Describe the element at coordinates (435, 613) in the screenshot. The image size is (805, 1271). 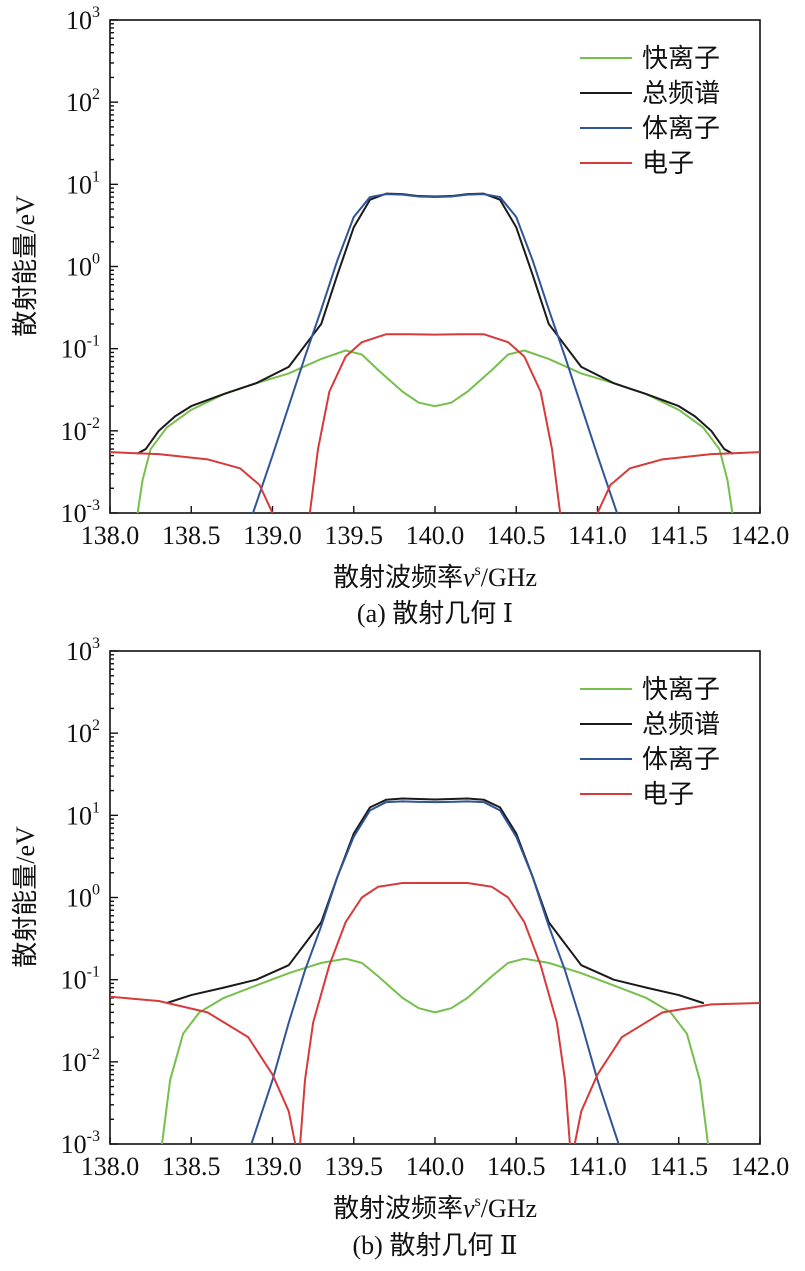
I see `panel-caption: (a) 散射几何 Ⅰ` at that location.